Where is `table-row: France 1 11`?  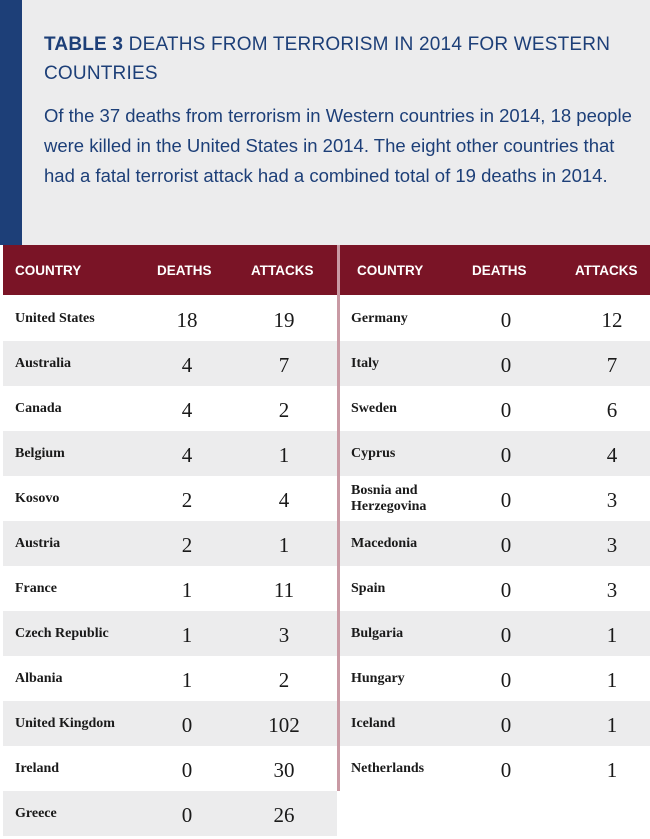 table-row: France 1 11 is located at coordinates (170, 588).